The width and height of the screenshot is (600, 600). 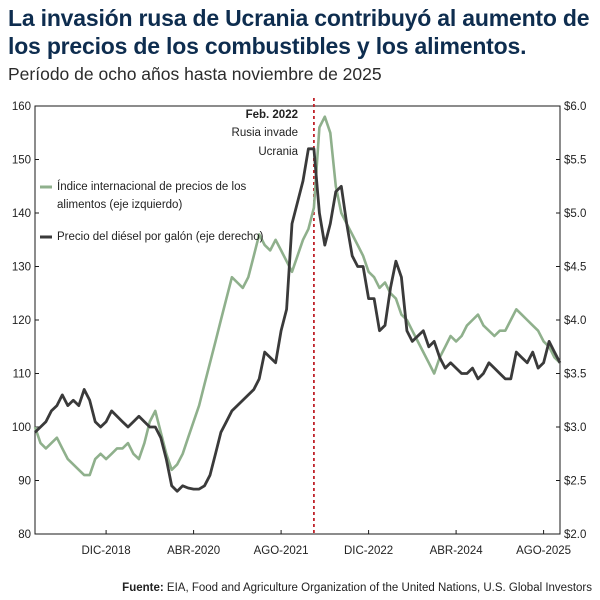 I want to click on left-tick-label: 130, so click(x=21, y=268).